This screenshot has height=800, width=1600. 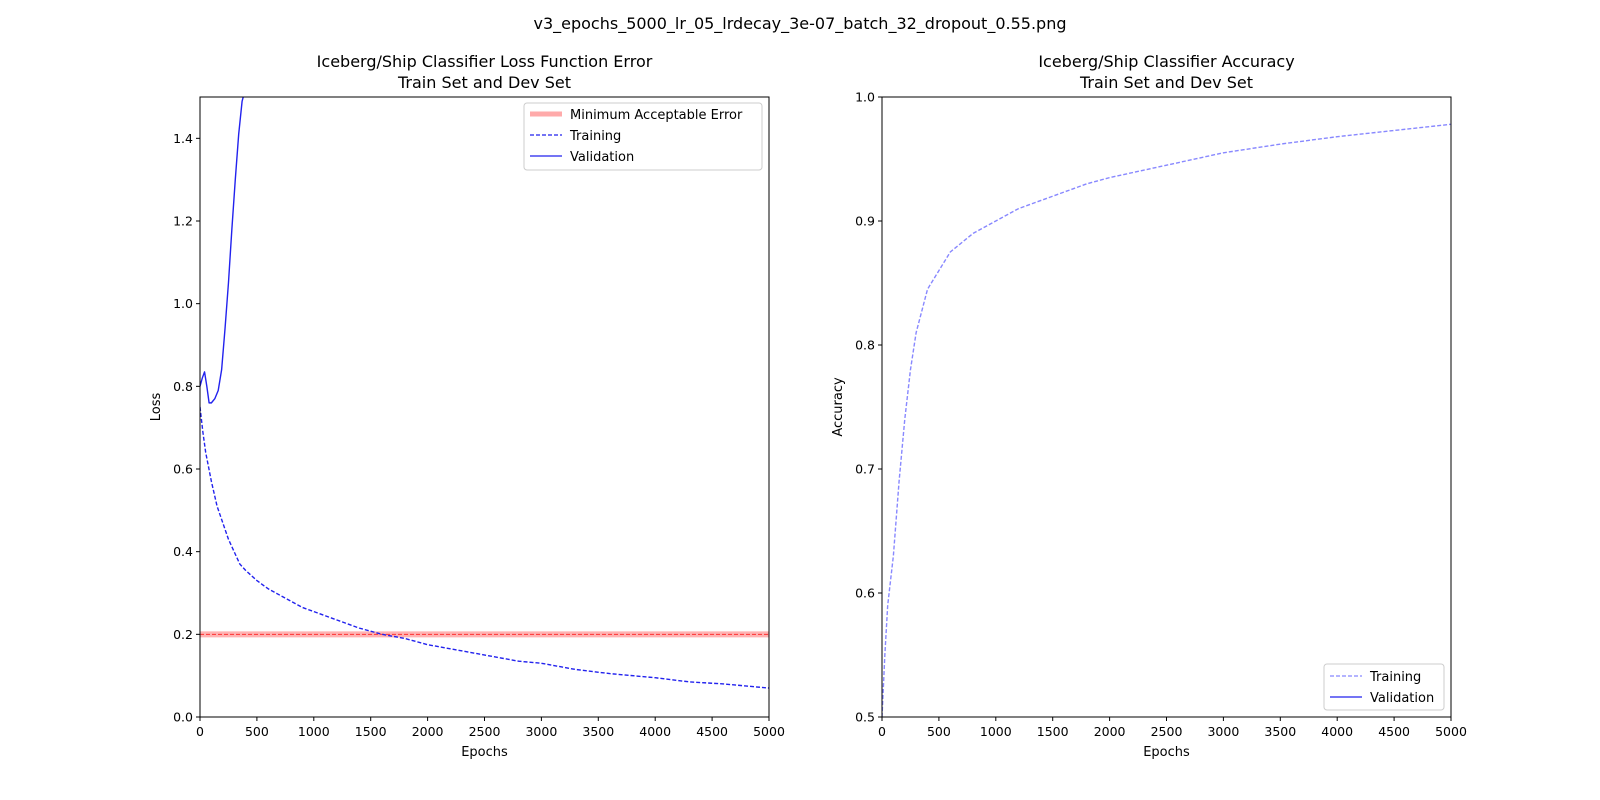 What do you see at coordinates (484, 547) in the screenshot?
I see `loss-series-training-line` at bounding box center [484, 547].